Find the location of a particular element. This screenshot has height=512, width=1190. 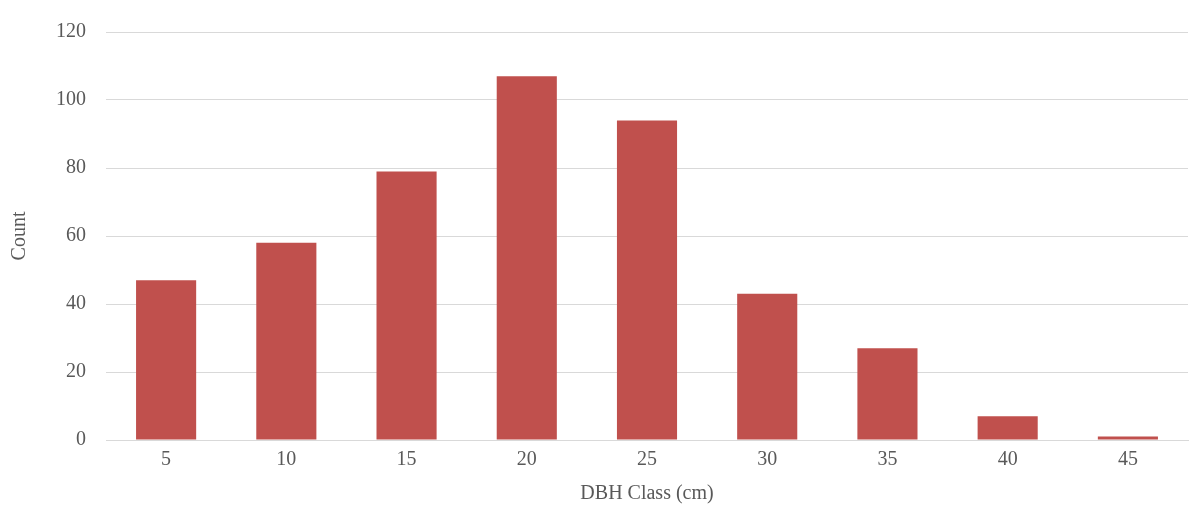

x-tick-label: 10 is located at coordinates (286, 458).